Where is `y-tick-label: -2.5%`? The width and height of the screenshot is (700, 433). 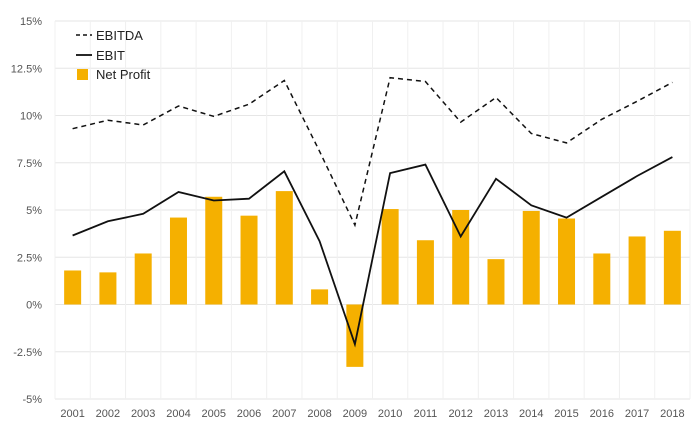
y-tick-label: -2.5% is located at coordinates (27, 353).